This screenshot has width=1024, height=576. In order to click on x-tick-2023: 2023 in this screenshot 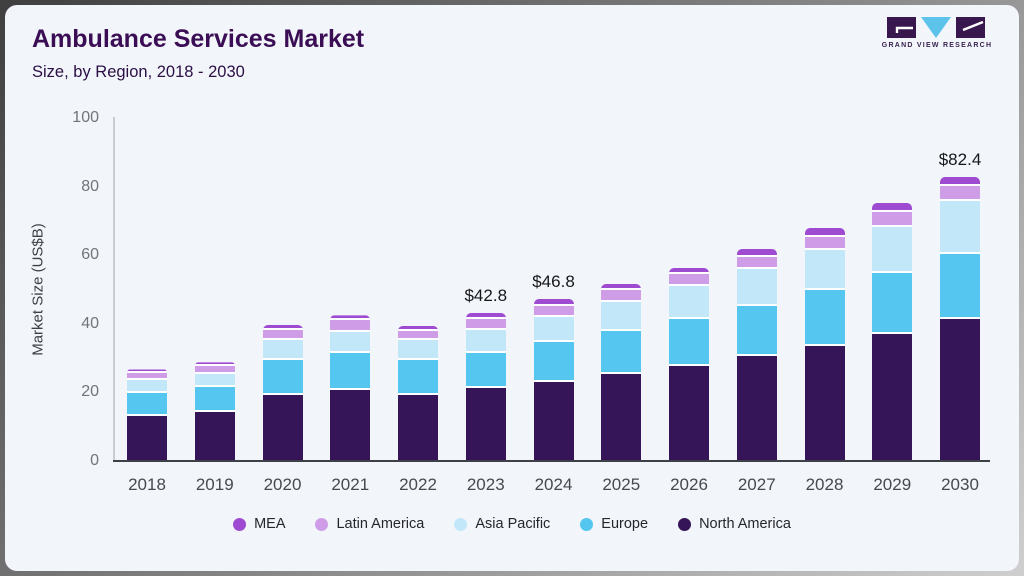, I will do `click(485, 484)`.